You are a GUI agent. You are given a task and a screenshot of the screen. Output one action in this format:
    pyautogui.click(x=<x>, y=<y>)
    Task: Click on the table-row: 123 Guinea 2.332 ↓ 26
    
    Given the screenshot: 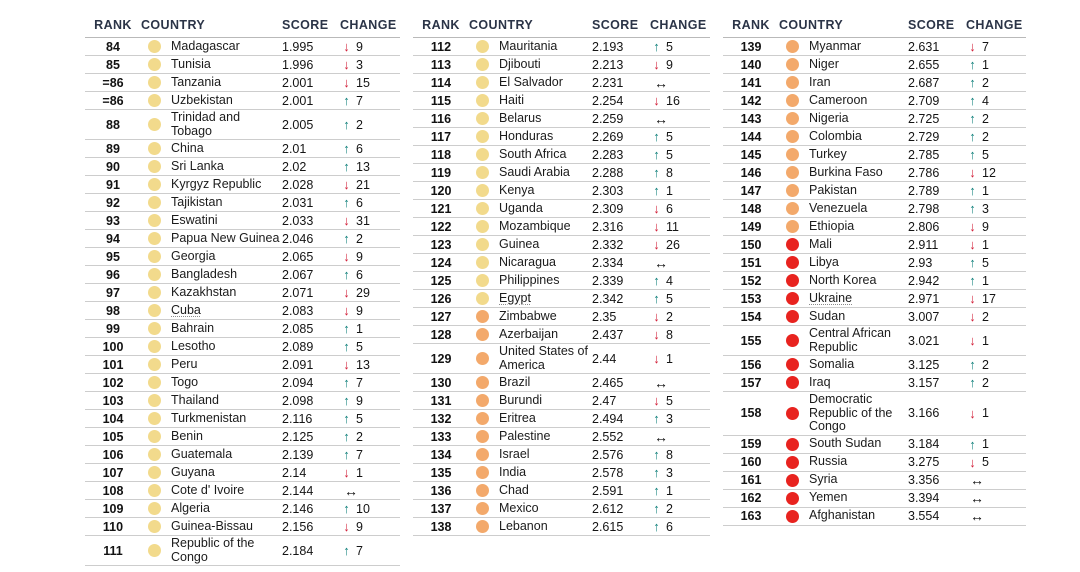 What is the action you would take?
    pyautogui.click(x=561, y=245)
    